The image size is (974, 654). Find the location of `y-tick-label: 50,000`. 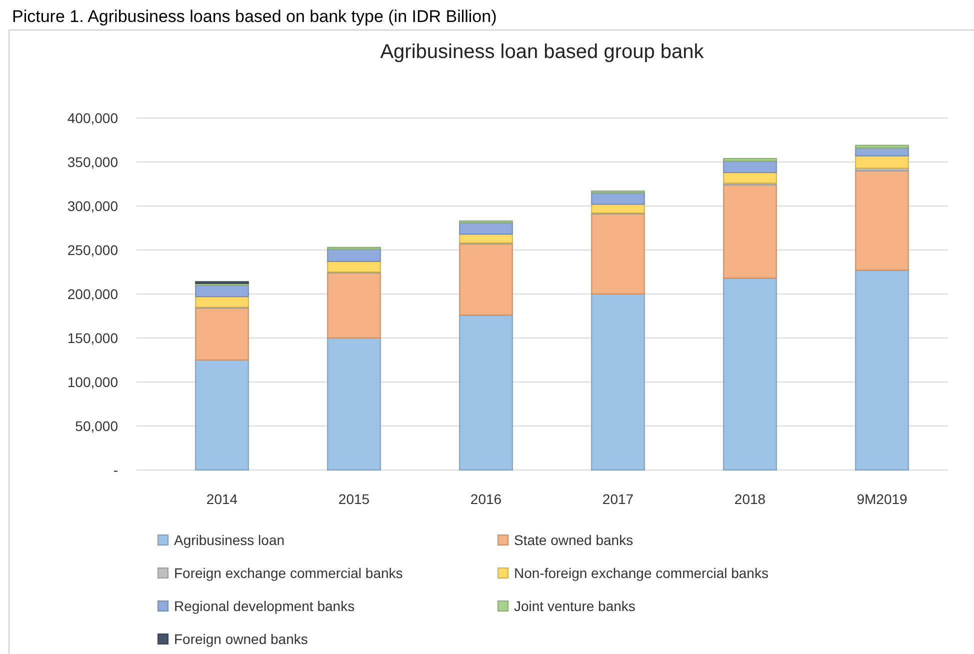

y-tick-label: 50,000 is located at coordinates (96, 426).